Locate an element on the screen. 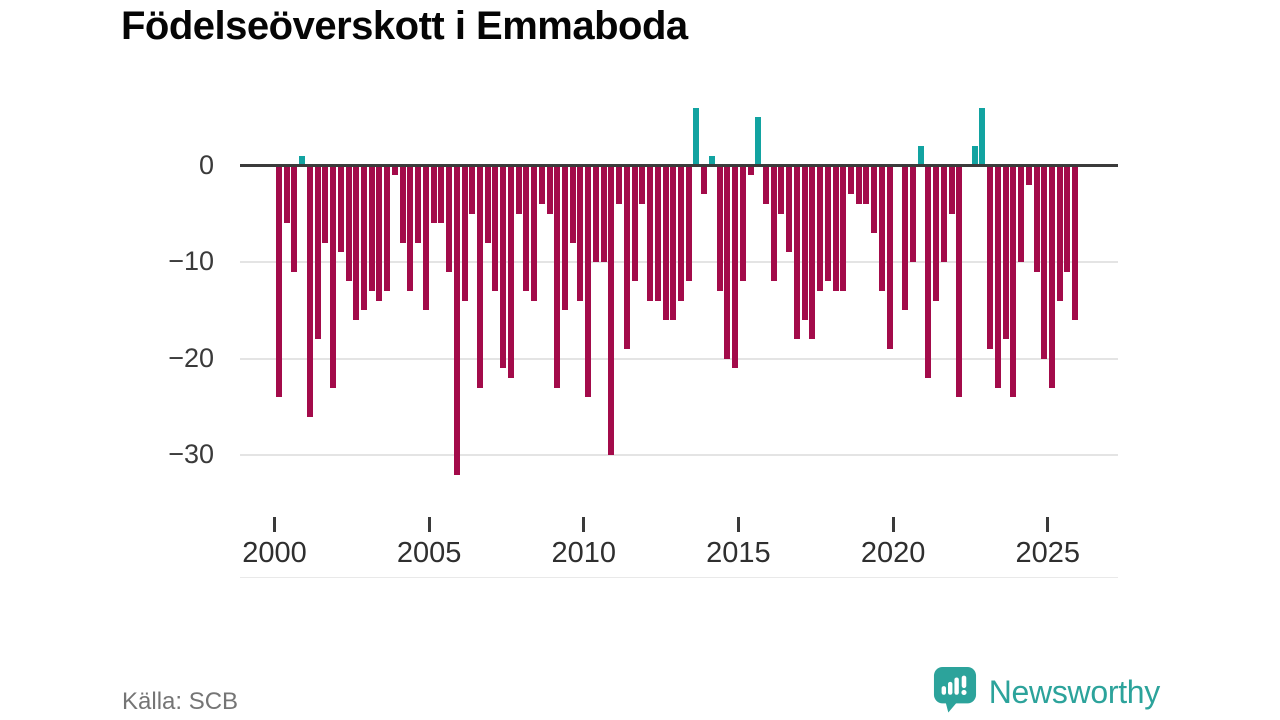  bar-2005-Q4 is located at coordinates (456, 320).